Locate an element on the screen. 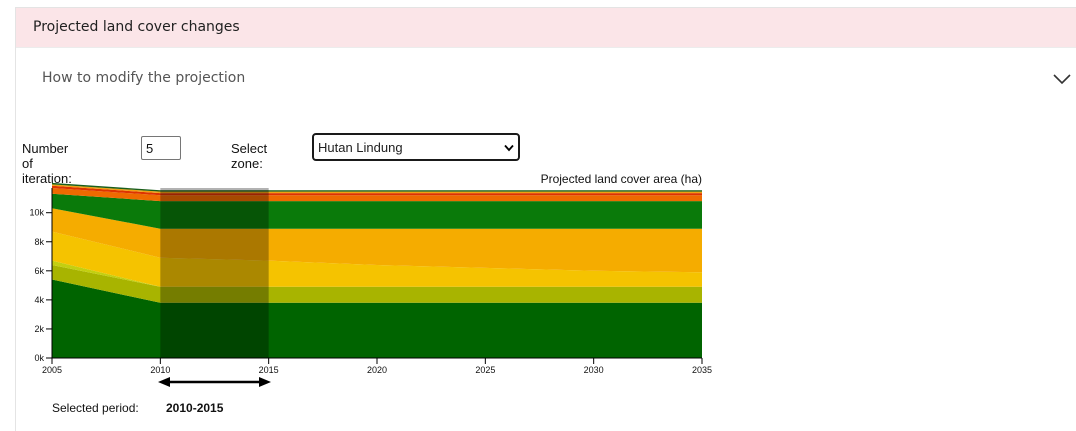  selected-period-label: Selected period: is located at coordinates (95, 408).